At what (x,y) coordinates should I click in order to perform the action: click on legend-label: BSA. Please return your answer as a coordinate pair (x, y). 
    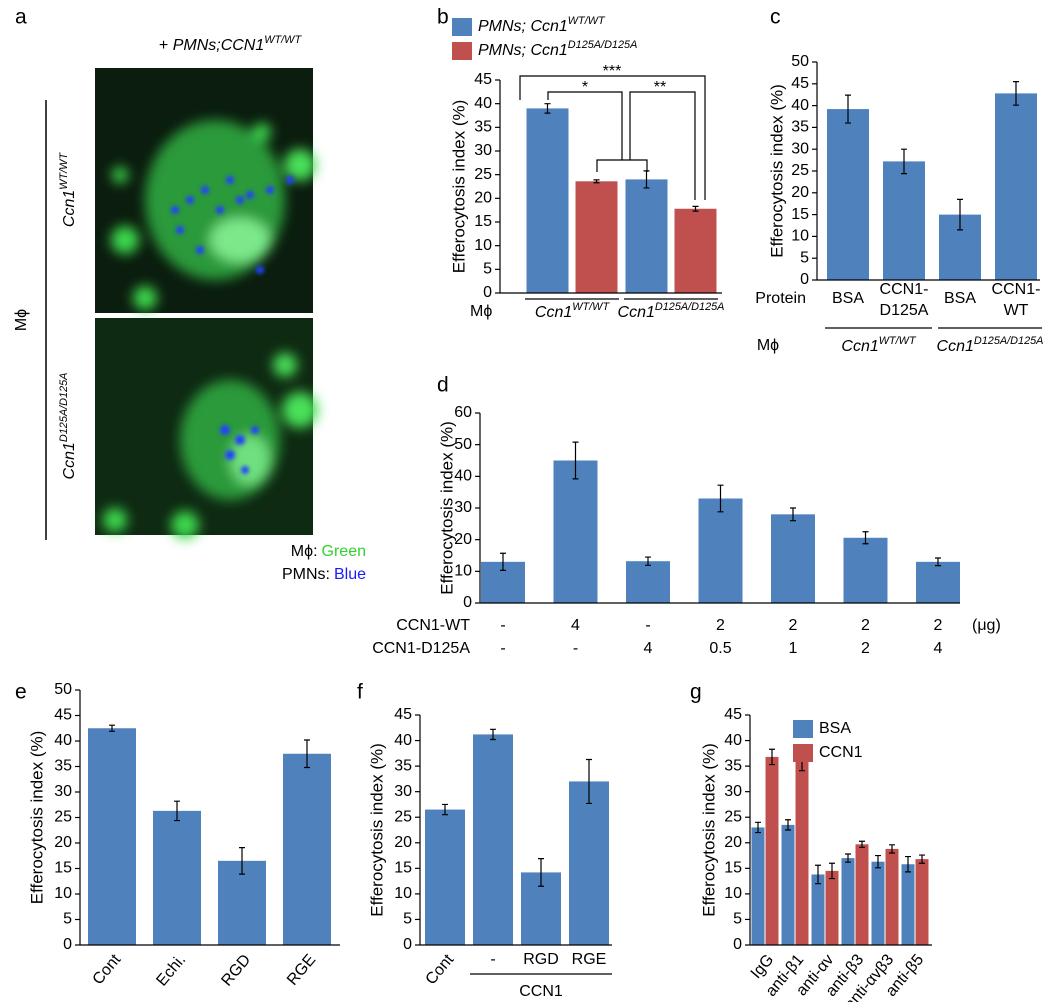
    Looking at the image, I should click on (835, 728).